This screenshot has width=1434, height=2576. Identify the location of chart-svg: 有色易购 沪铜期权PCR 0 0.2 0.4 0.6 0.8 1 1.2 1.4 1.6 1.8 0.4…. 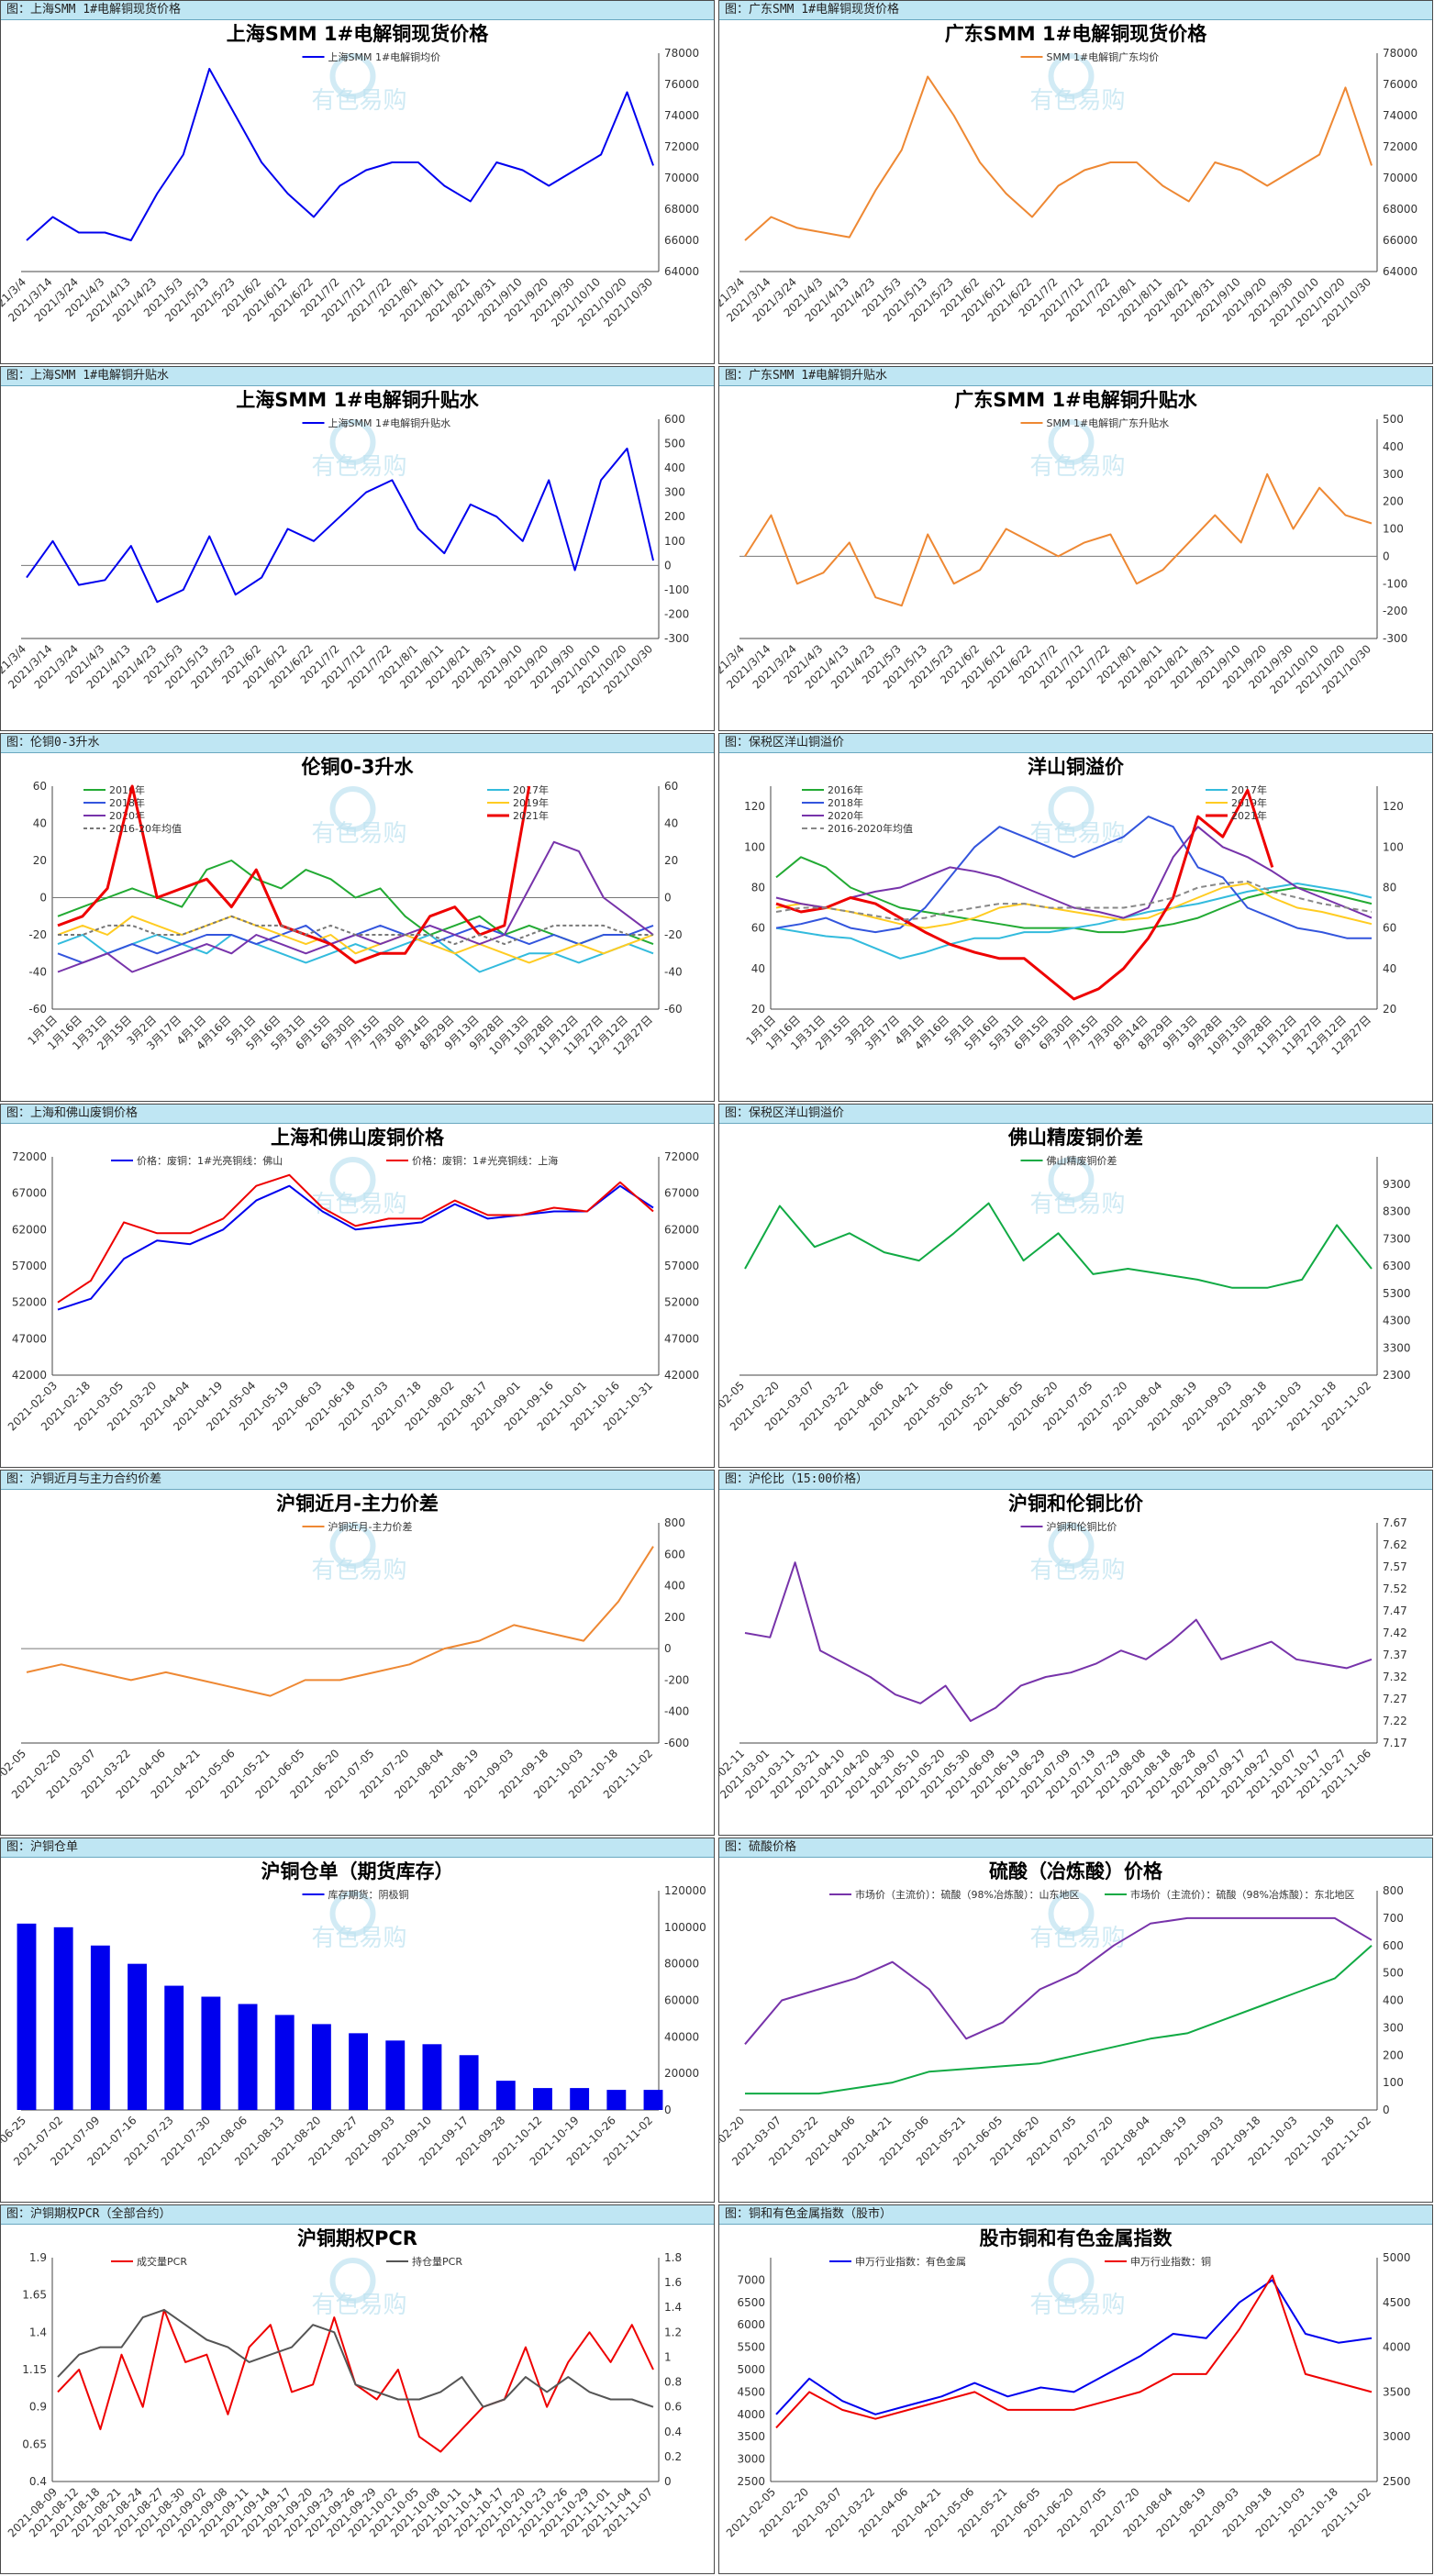
(344, 2383).